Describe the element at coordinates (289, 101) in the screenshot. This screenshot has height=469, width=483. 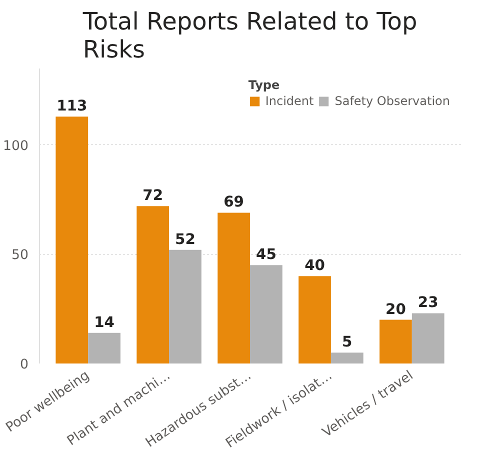
I see `legend-label: Incident` at that location.